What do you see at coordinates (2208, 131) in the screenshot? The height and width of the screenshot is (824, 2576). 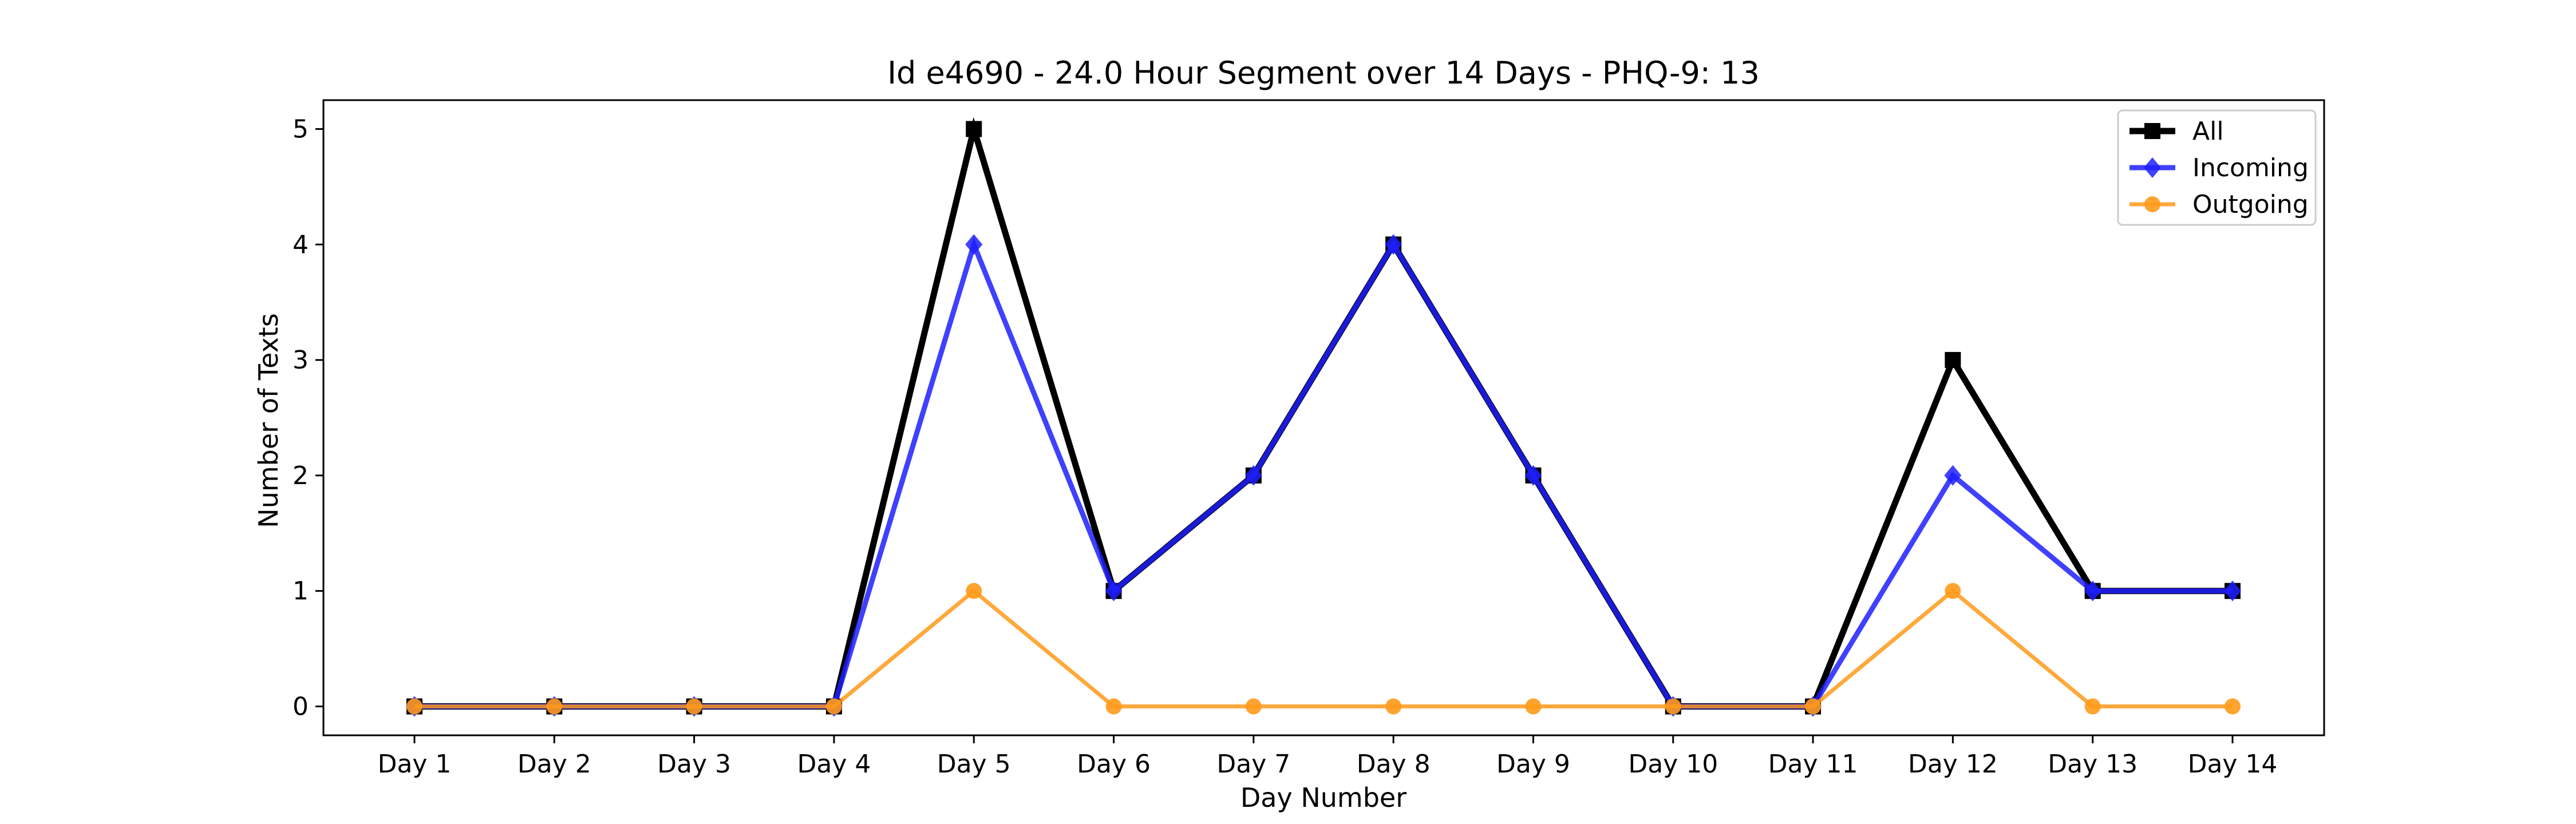 I see `legend-label-all: All` at bounding box center [2208, 131].